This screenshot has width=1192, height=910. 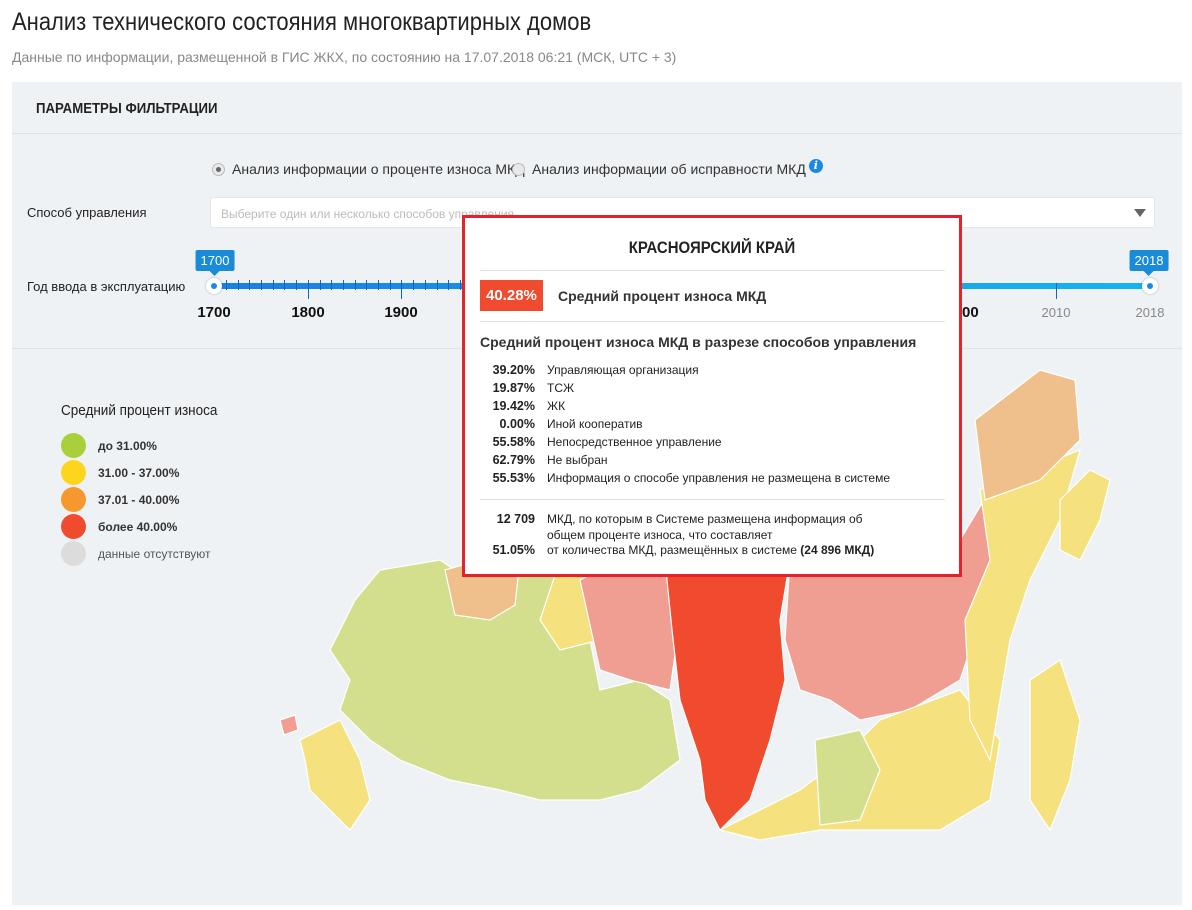 What do you see at coordinates (710, 406) in the screenshot?
I see `management-row: 19.42% ЖК` at bounding box center [710, 406].